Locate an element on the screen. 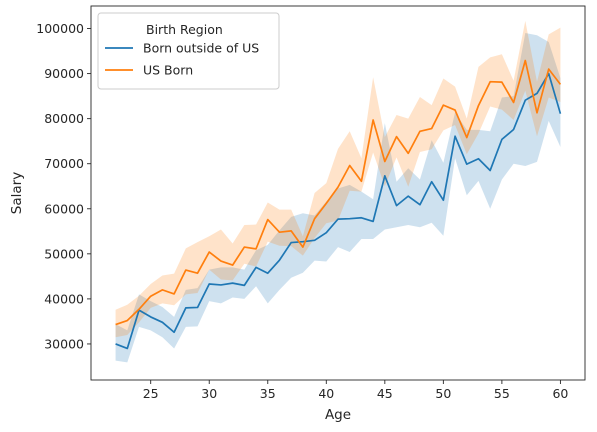 The image size is (597, 432). y-axis-label: Salary is located at coordinates (17, 193).